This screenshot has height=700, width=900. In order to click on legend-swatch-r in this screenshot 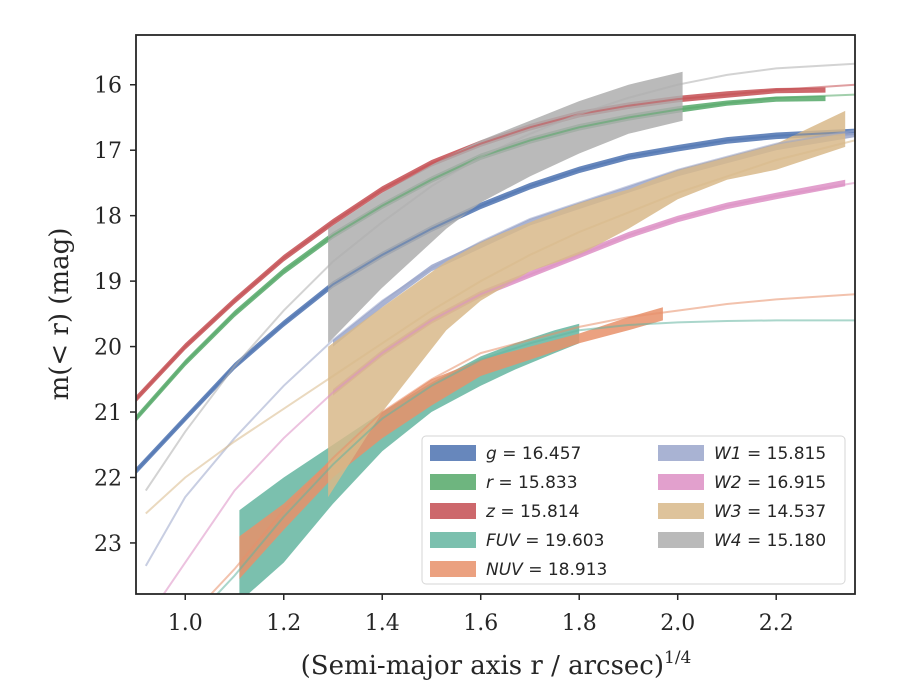, I will do `click(453, 482)`.